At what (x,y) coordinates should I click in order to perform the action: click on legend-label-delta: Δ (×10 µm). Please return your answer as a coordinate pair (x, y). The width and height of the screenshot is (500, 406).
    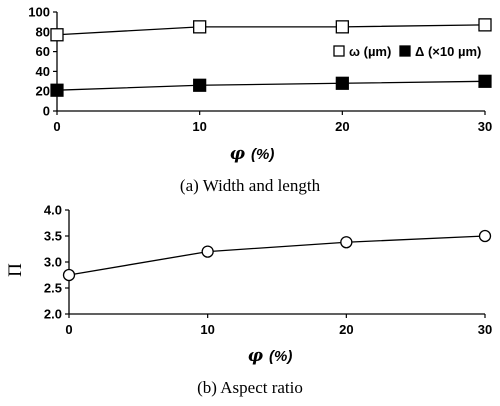
    Looking at the image, I should click on (448, 51).